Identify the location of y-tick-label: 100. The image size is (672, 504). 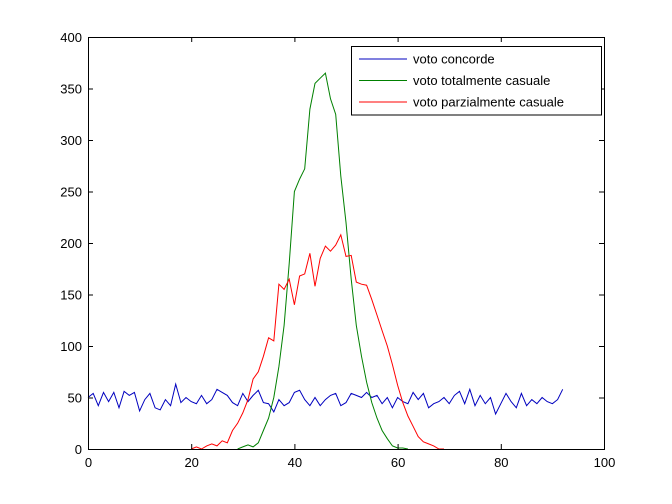
(71, 346).